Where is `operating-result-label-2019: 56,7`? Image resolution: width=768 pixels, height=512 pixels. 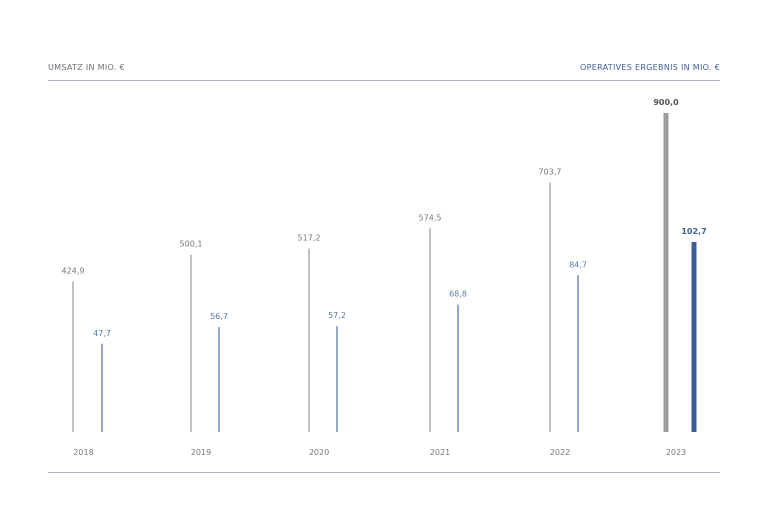 operating-result-label-2019: 56,7 is located at coordinates (219, 316).